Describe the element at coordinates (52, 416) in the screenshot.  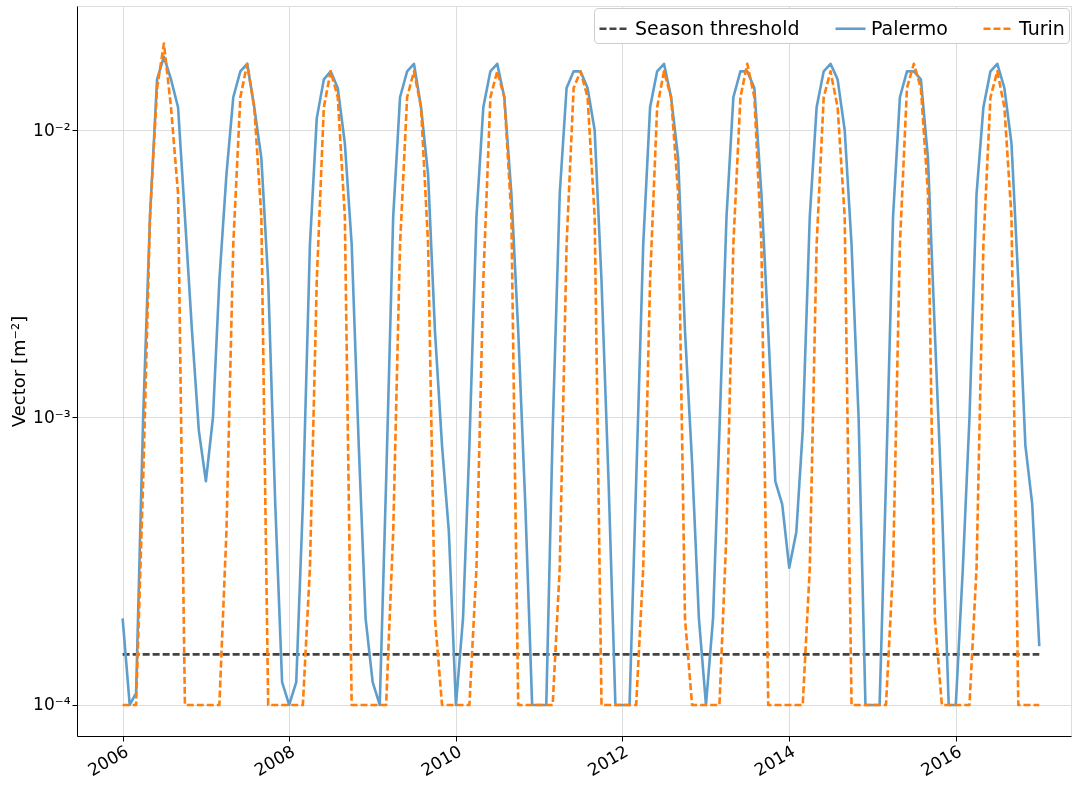
I see `y-tick-label: 10⁻³` at that location.